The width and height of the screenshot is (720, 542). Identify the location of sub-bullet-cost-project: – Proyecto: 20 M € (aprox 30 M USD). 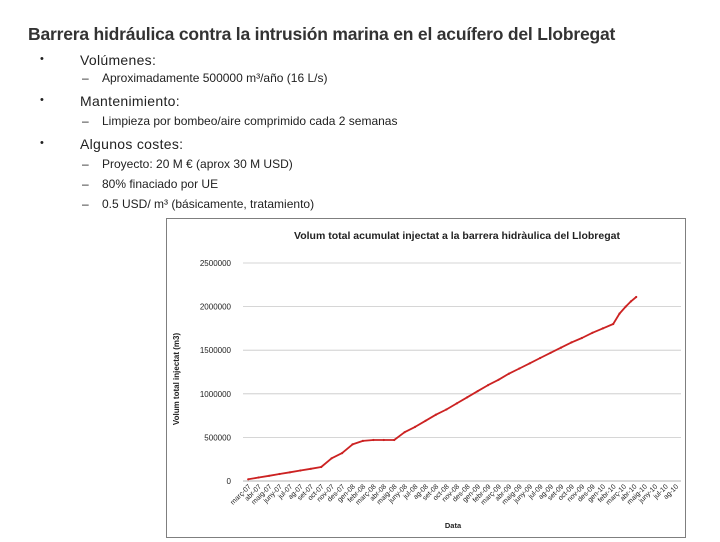
(187, 164).